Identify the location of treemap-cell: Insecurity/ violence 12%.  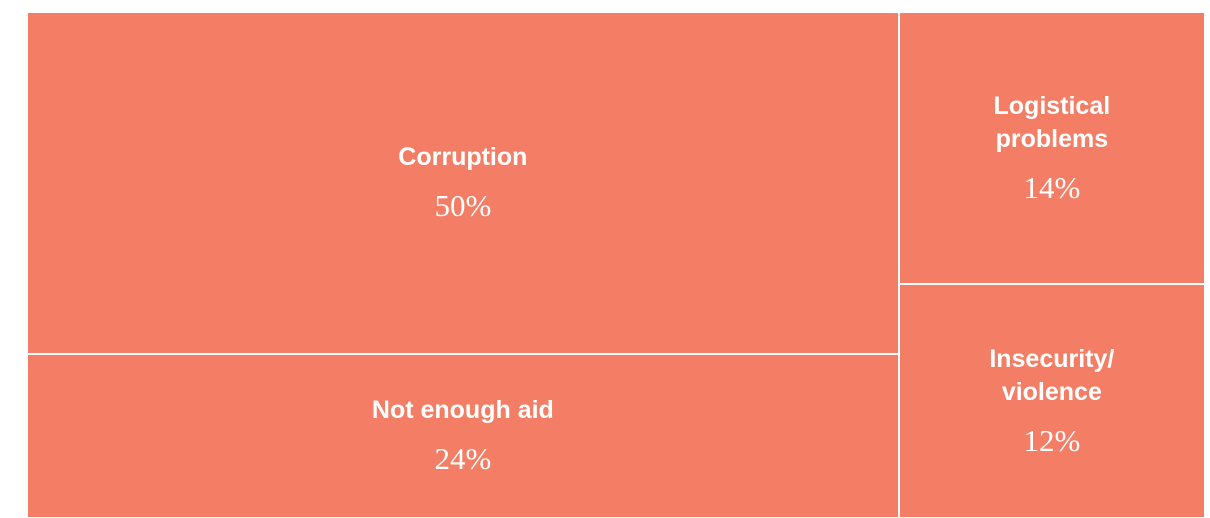
(1051, 401).